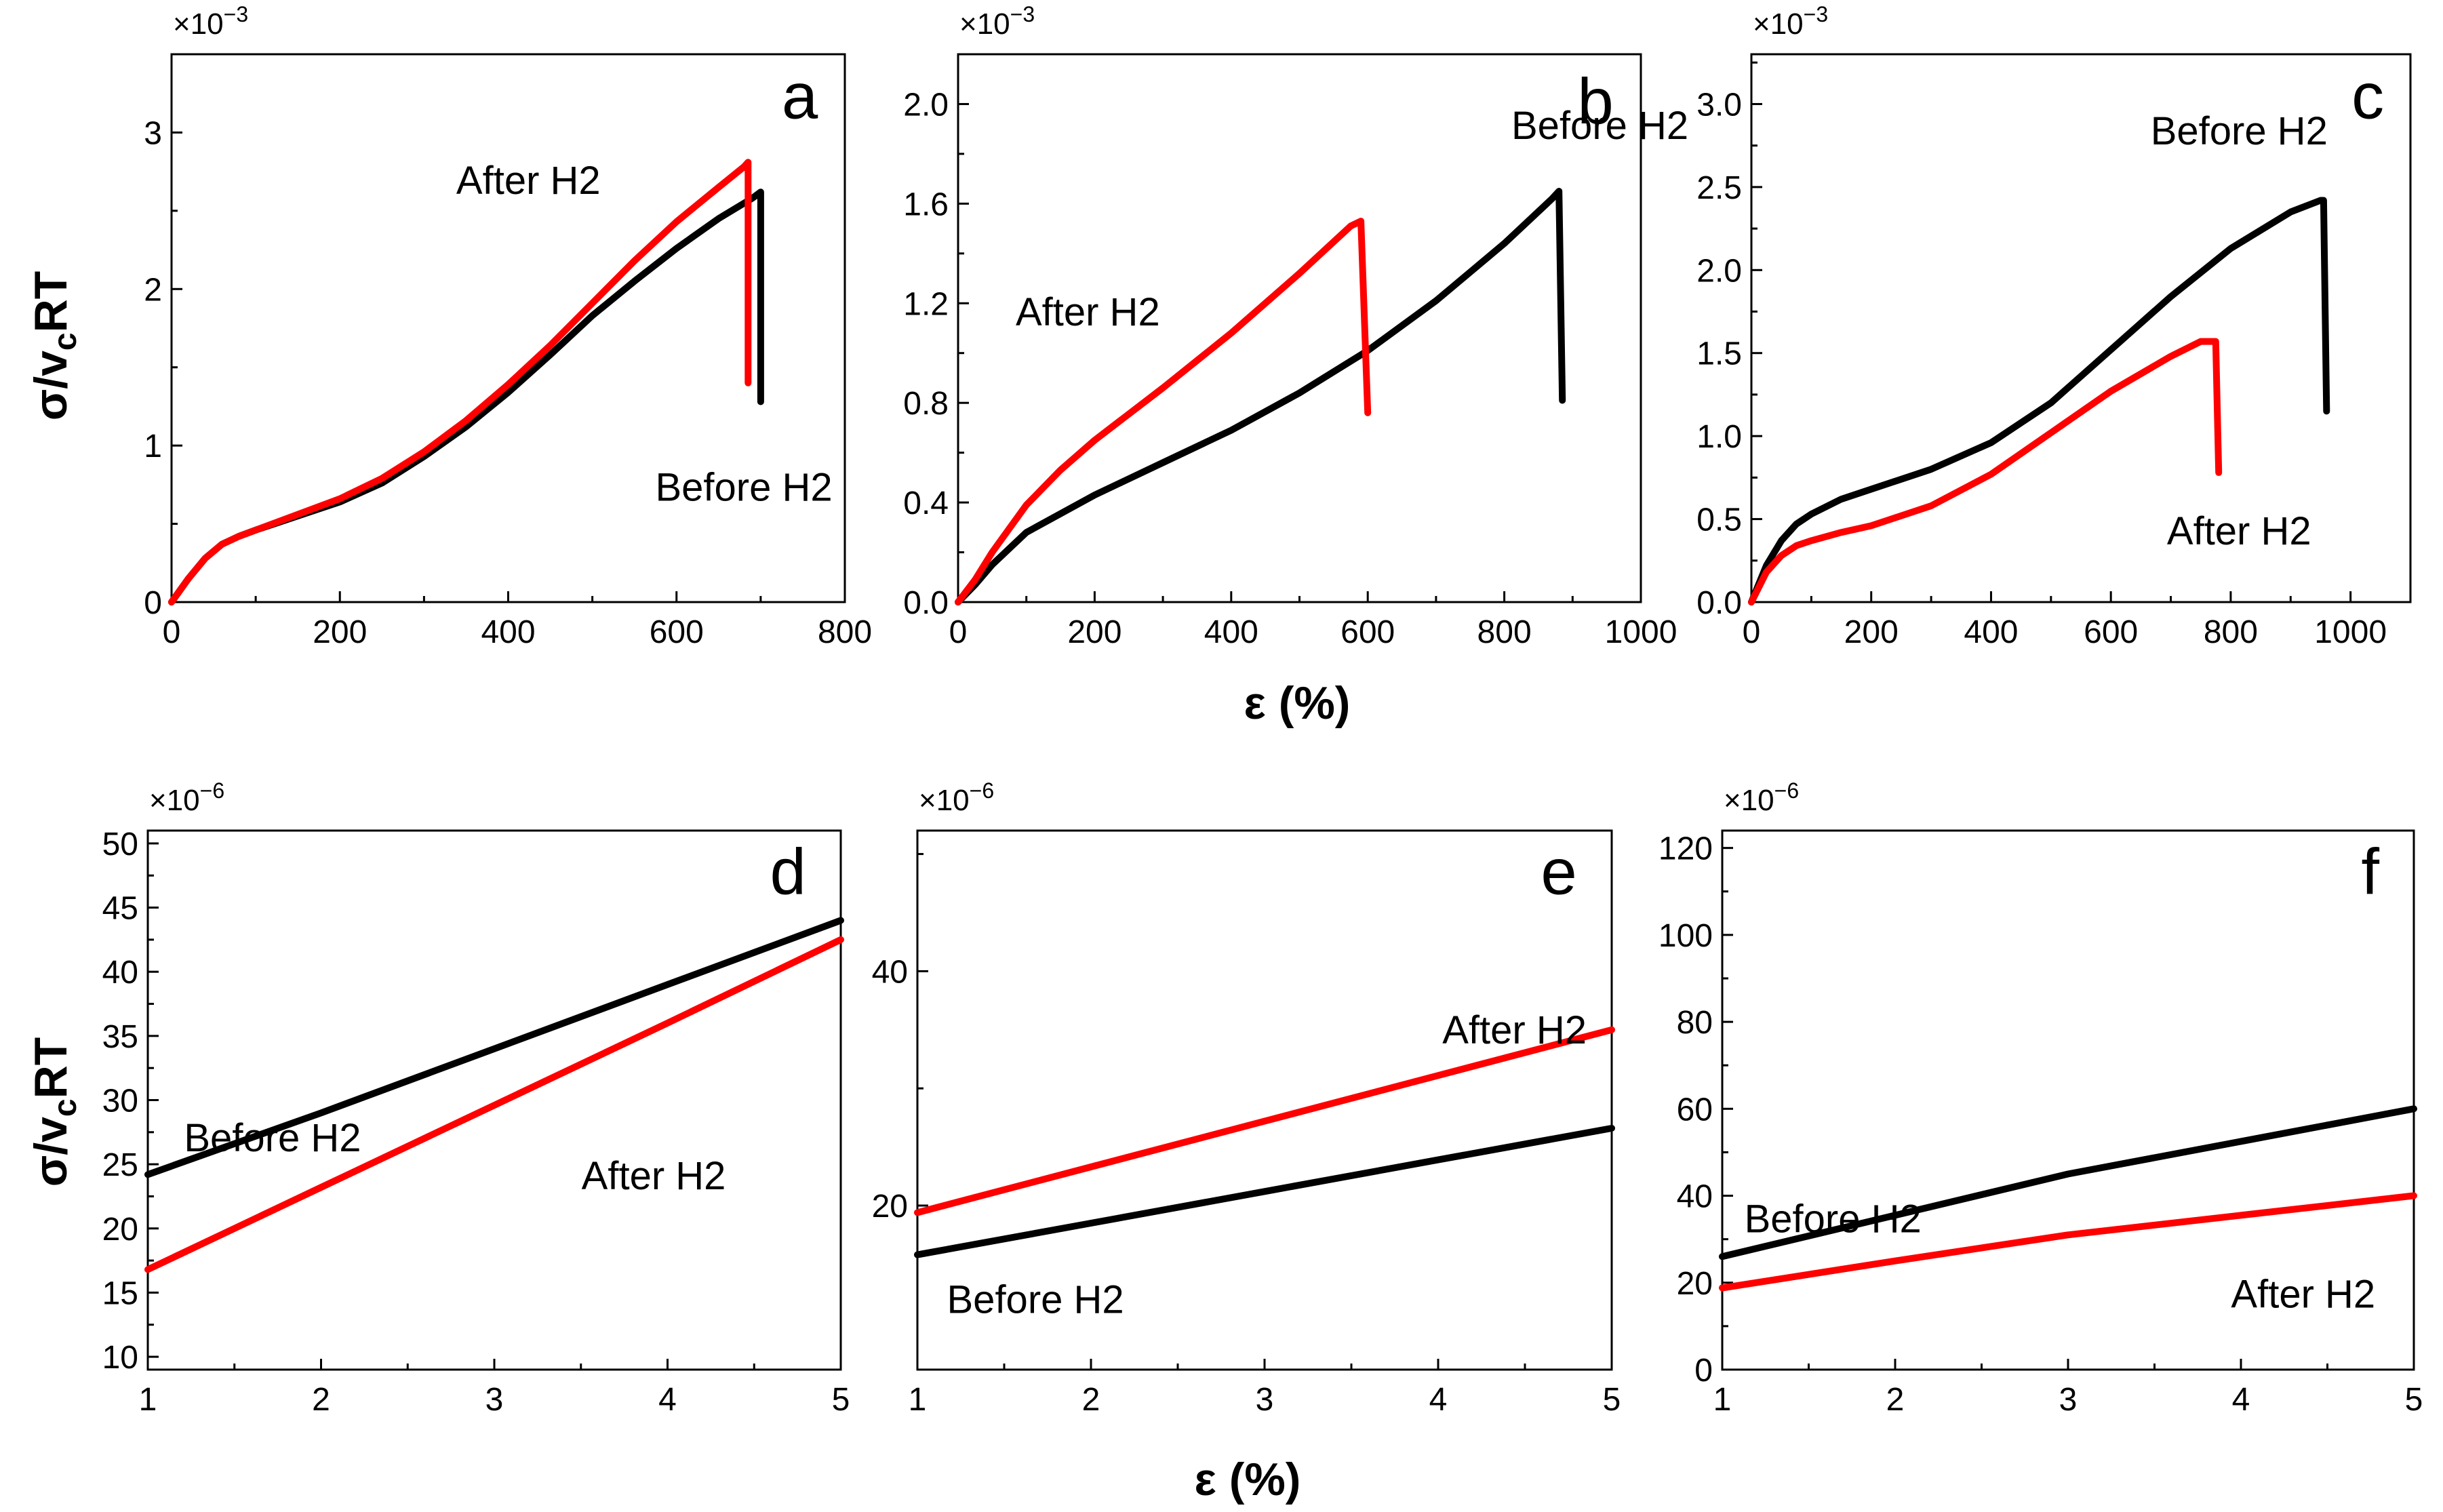 This screenshot has height=1512, width=2443. Describe the element at coordinates (1719, 354) in the screenshot. I see `y-tick-label: 1.5` at that location.